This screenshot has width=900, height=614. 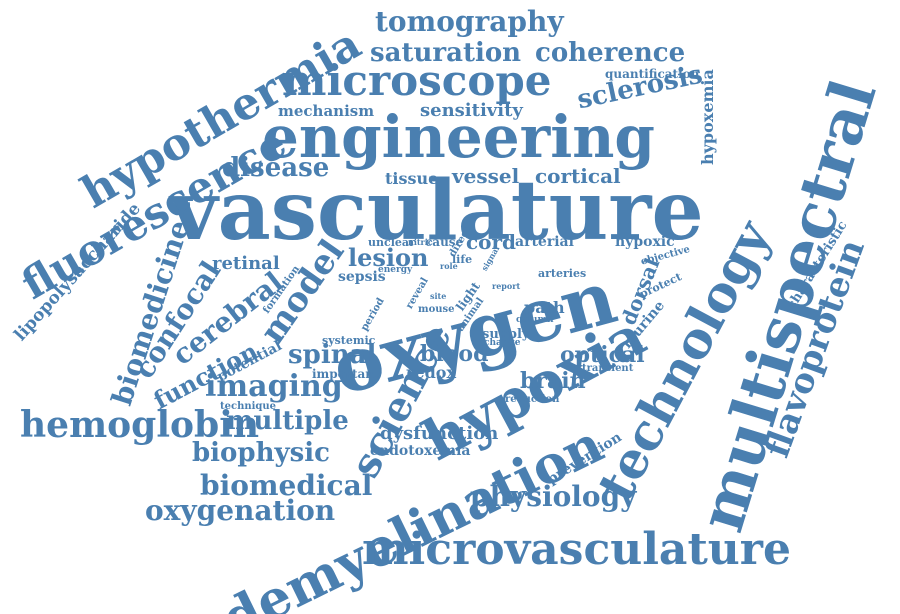 I want to click on word-quantification: quantification, so click(x=652, y=74).